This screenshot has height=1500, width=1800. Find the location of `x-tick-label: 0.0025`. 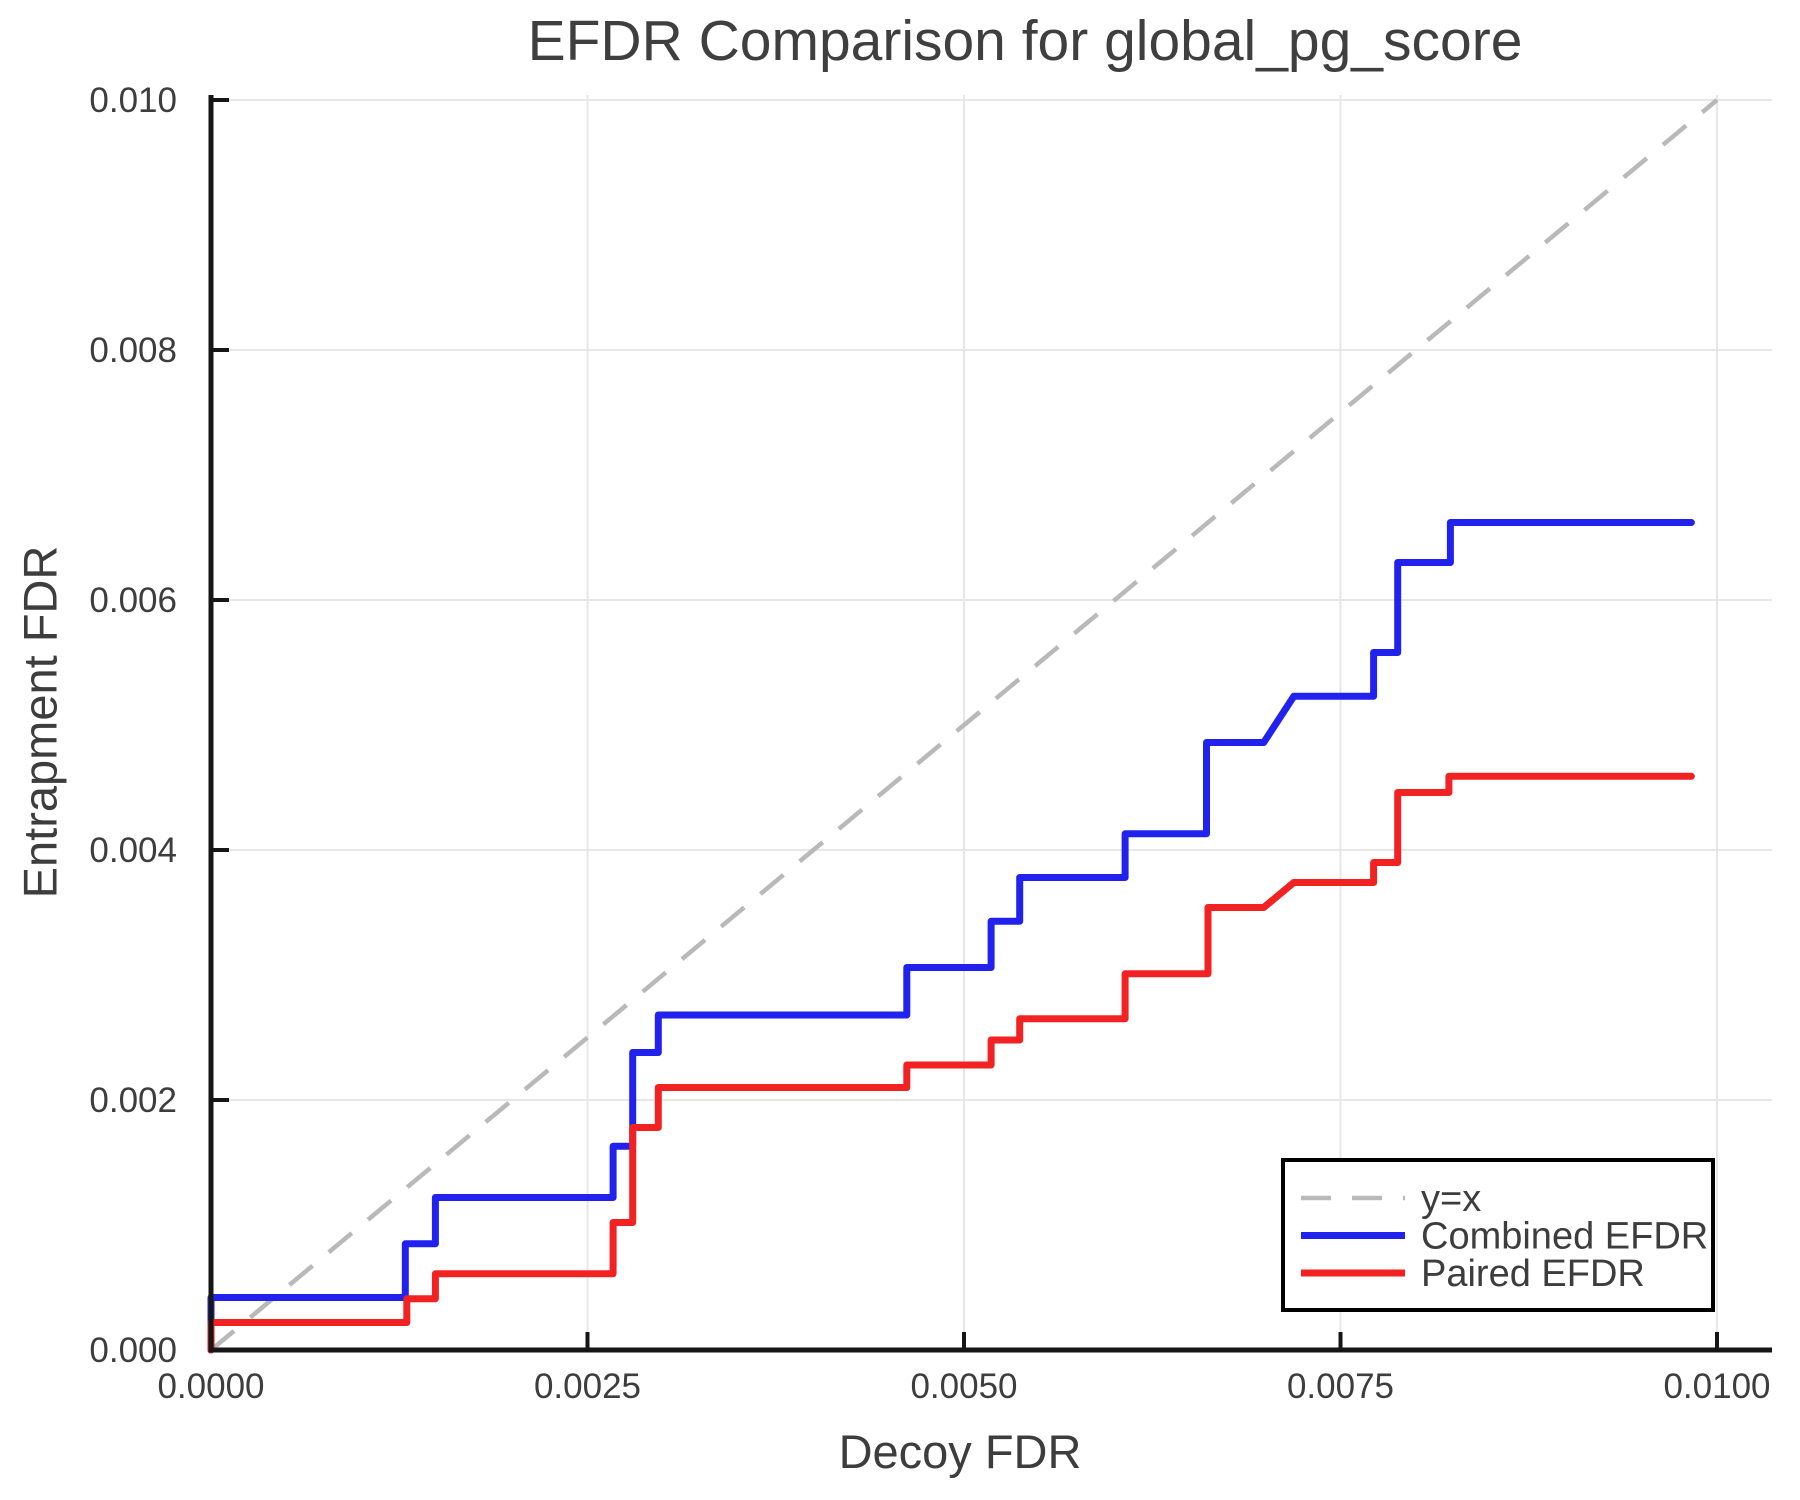

x-tick-label: 0.0025 is located at coordinates (587, 1386).